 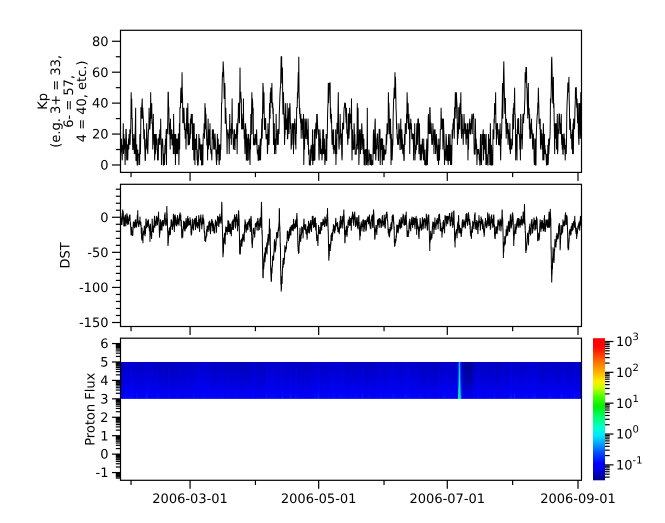 What do you see at coordinates (383, 499) in the screenshot?
I see `x-axis-date-labels: 2006-03-01 2006-05-01 2006-07-01 2006-09-01` at bounding box center [383, 499].